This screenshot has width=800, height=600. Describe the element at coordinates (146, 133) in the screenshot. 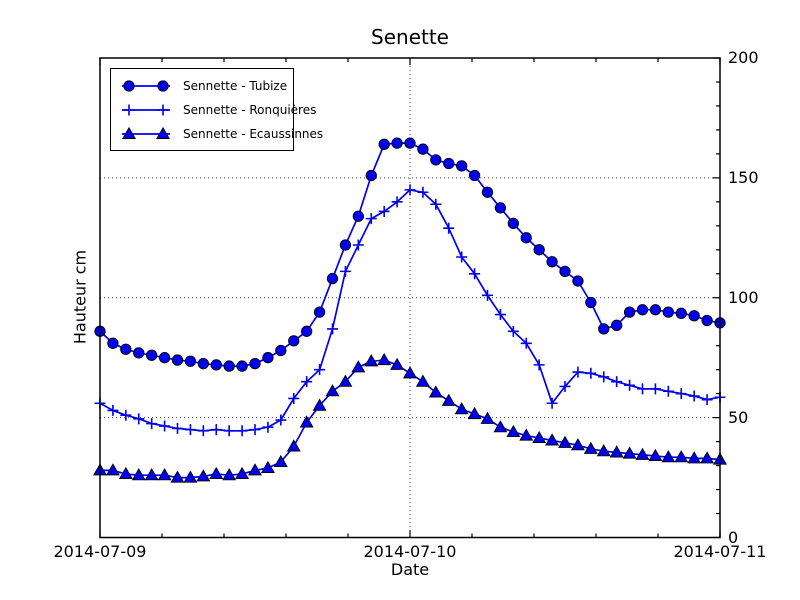

I see `legend-sample-triangle-up` at that location.